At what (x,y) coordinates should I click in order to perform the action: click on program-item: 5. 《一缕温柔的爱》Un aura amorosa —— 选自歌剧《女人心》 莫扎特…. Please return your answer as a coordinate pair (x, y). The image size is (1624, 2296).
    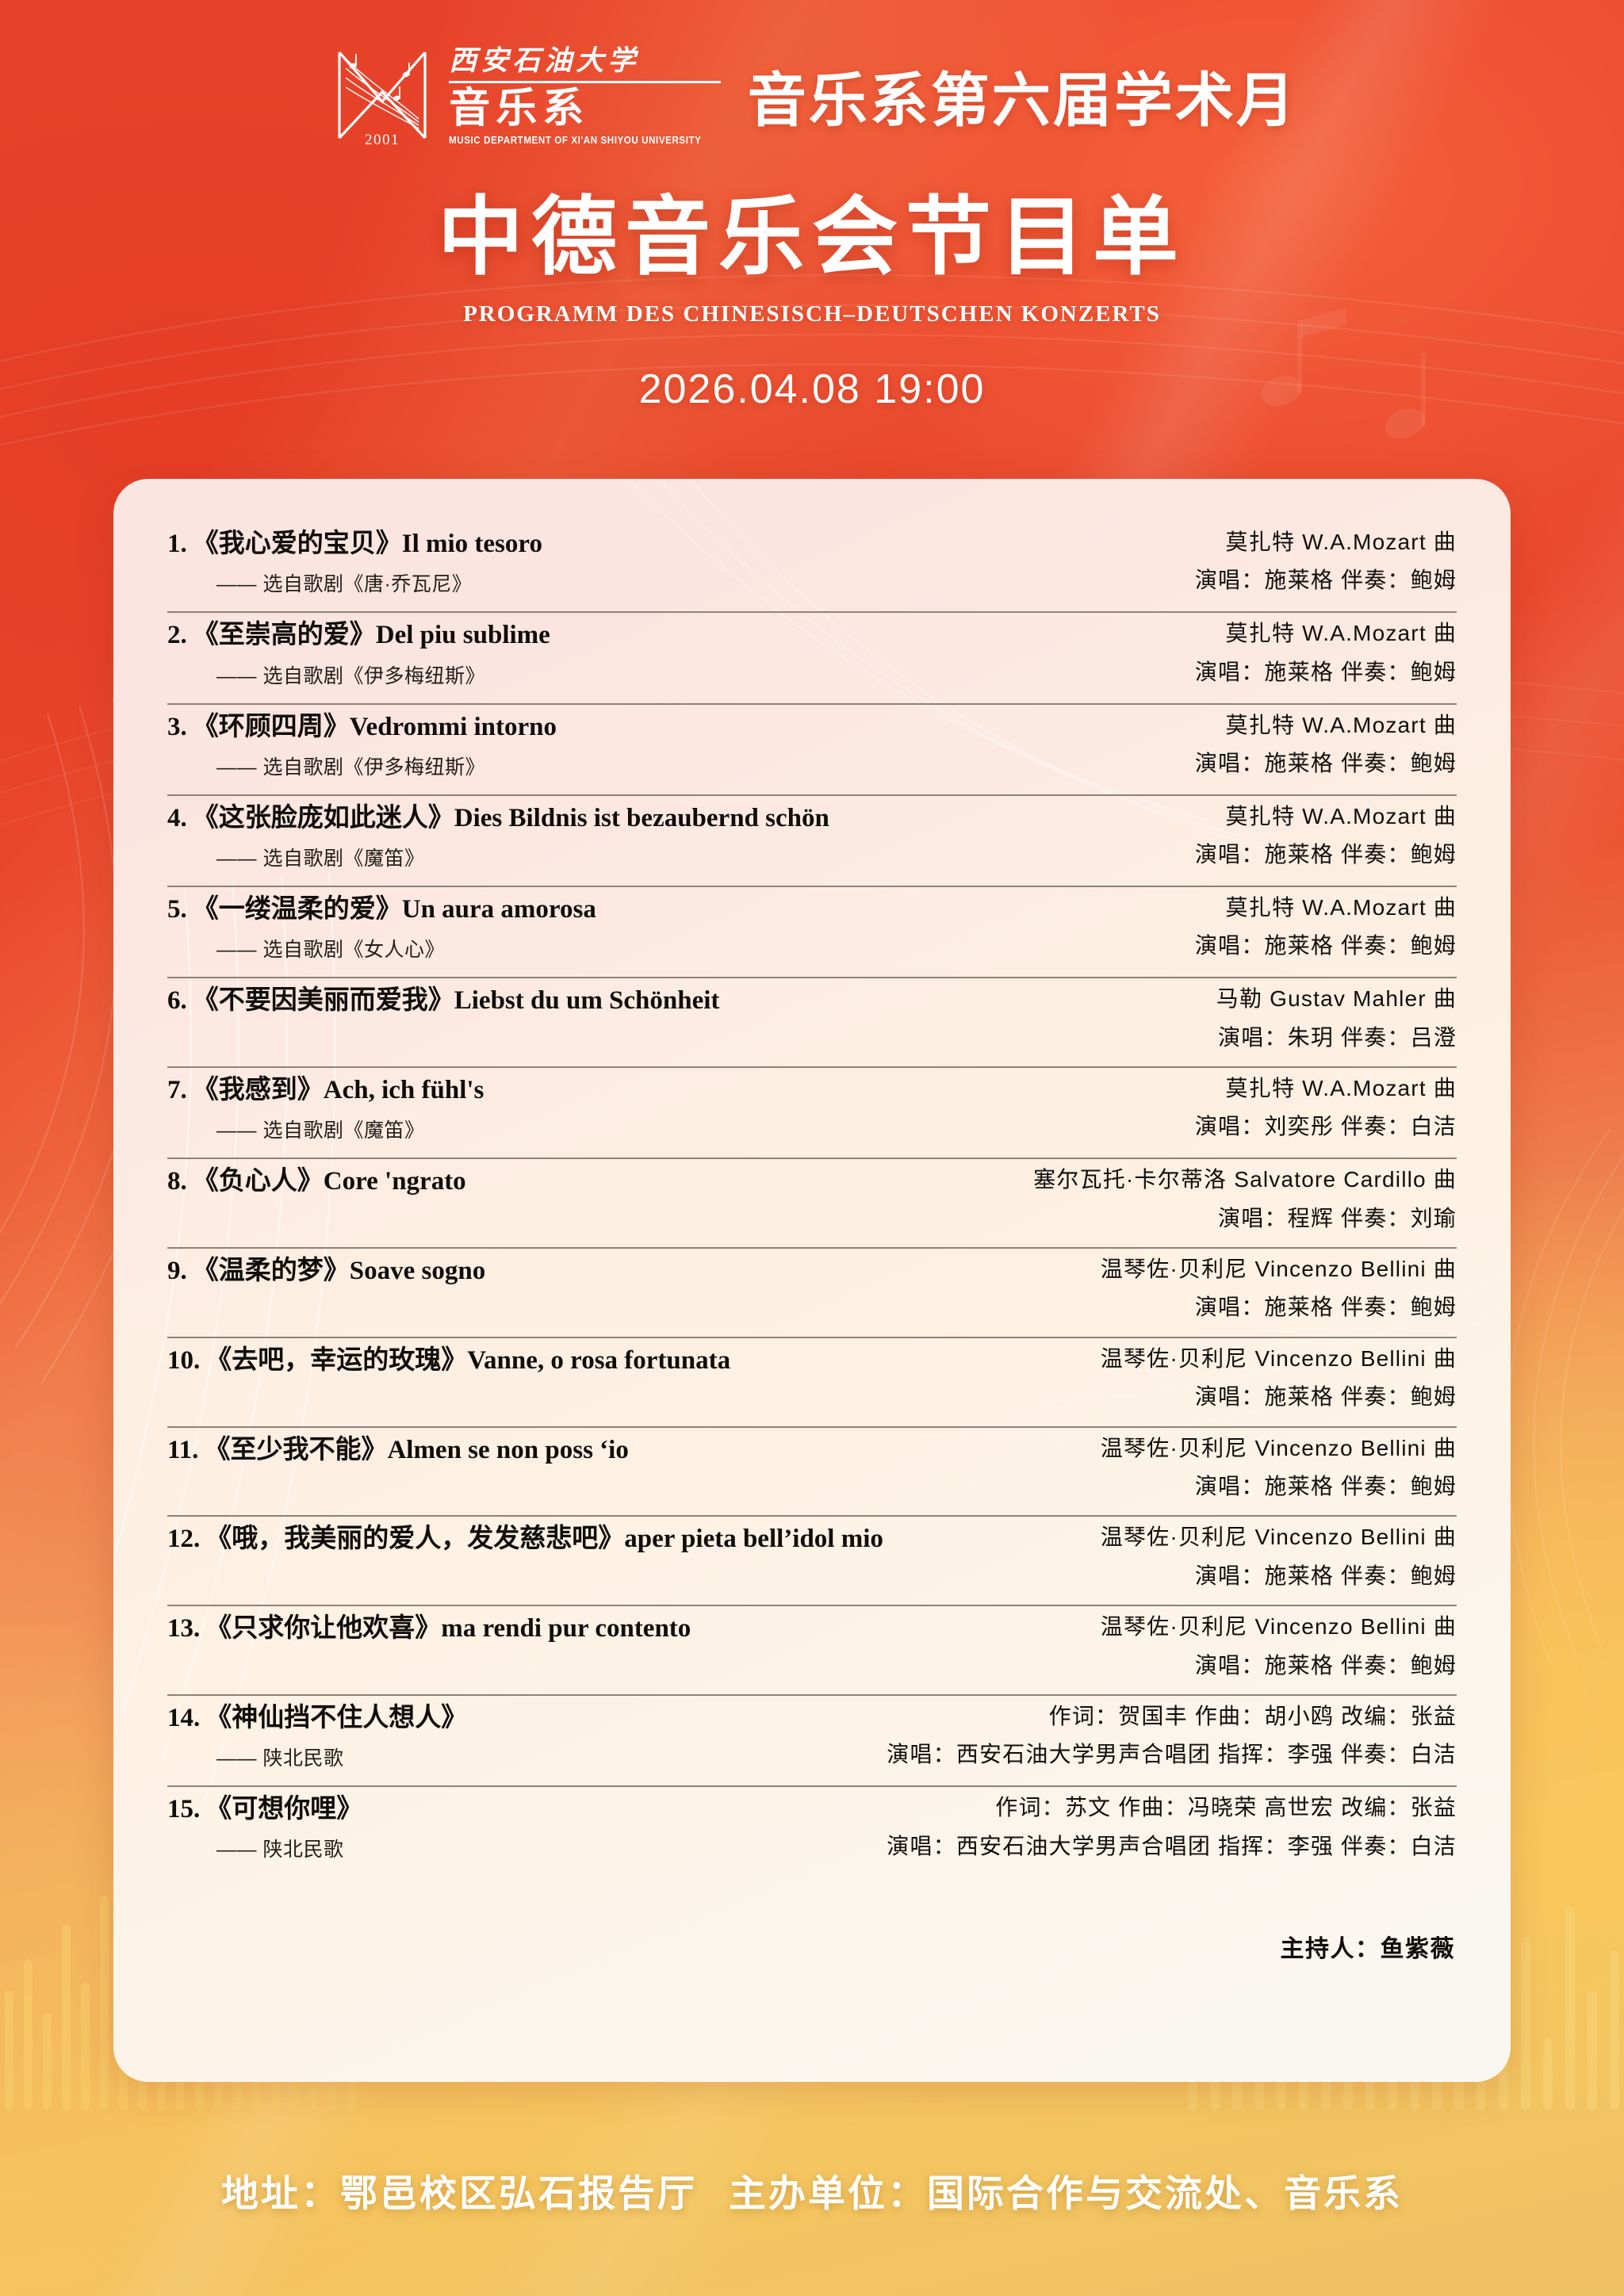
    Looking at the image, I should click on (812, 933).